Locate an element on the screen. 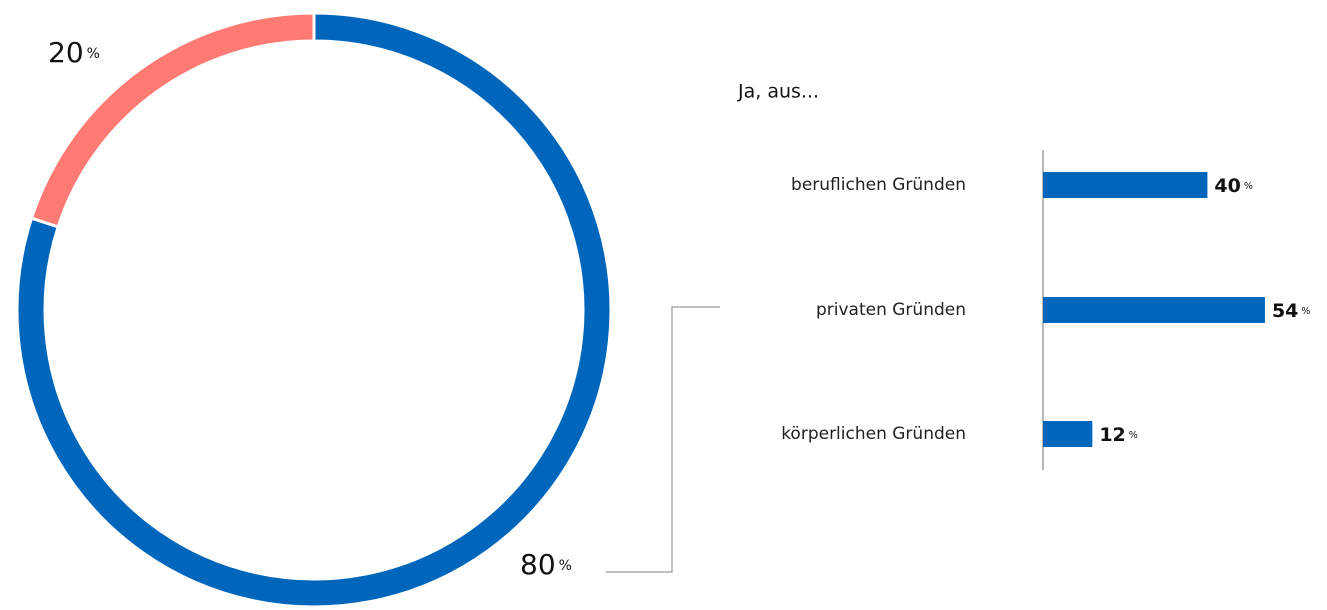 This screenshot has width=1327, height=610. data-label: 20% is located at coordinates (74, 52).